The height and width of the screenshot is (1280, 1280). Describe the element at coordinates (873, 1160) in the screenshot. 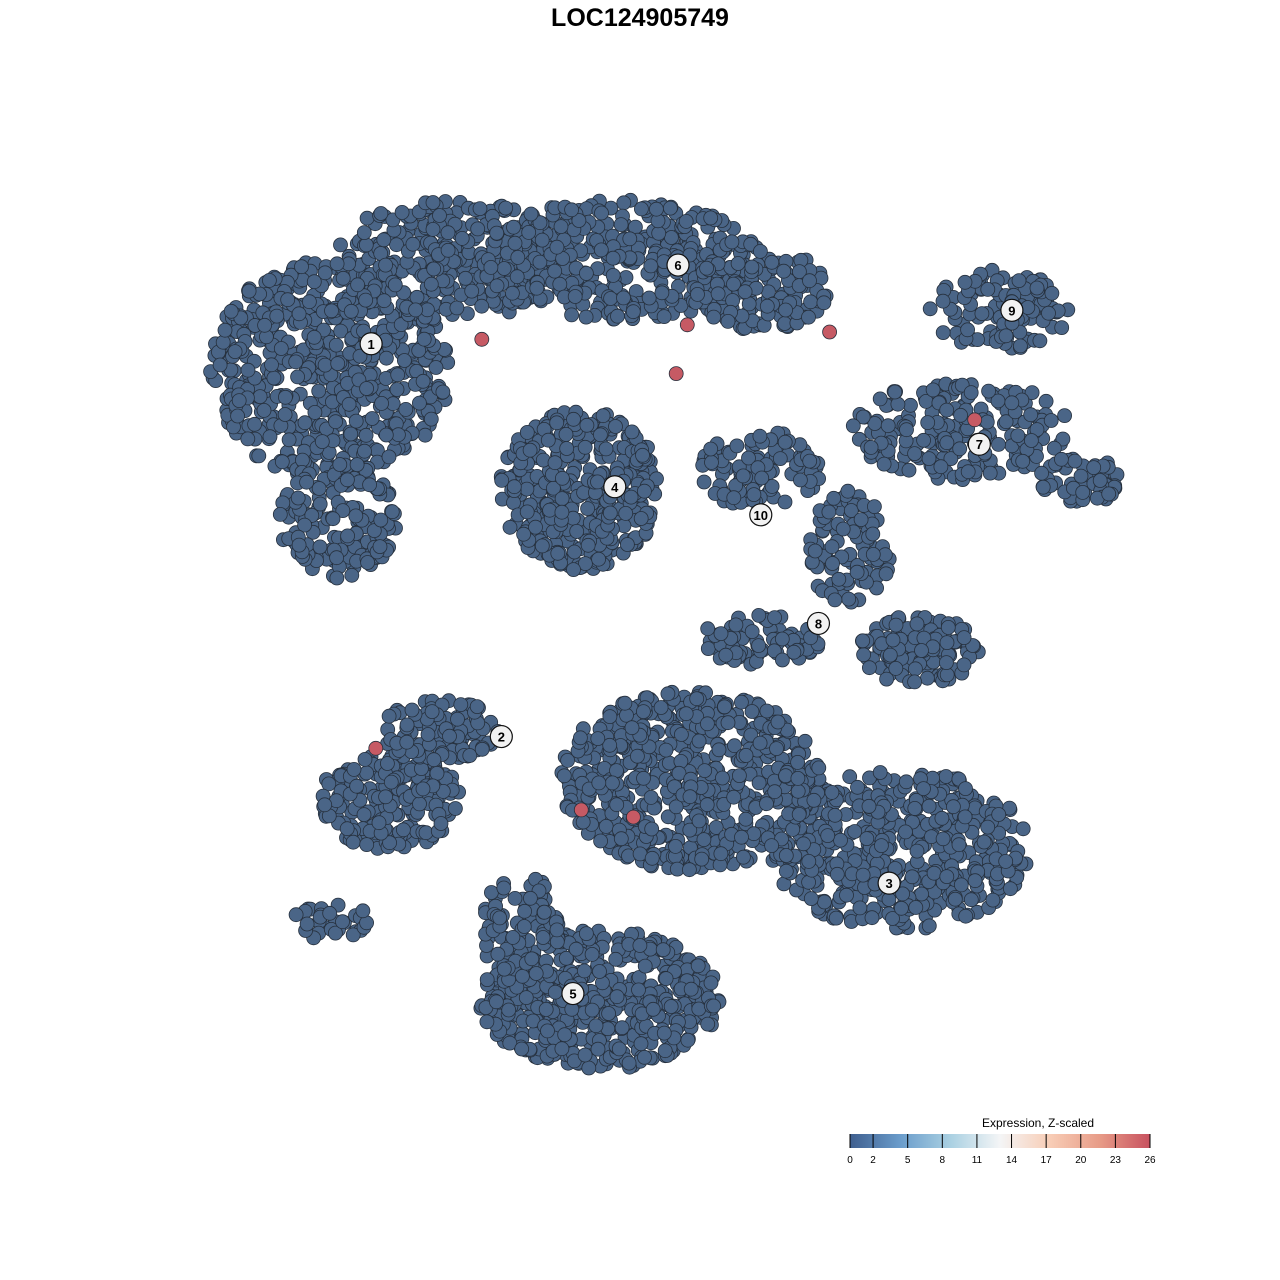

I see `legend-tick-label: 2` at that location.